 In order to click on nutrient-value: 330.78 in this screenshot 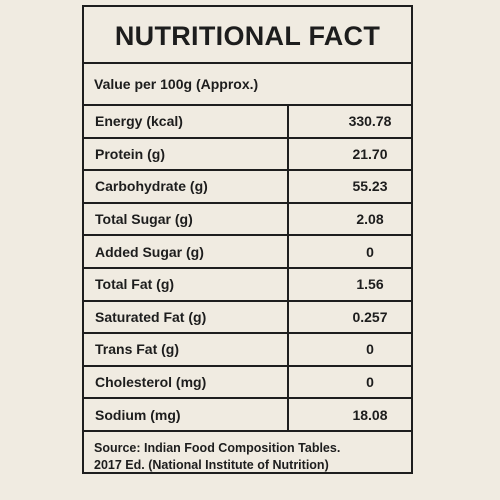, I will do `click(370, 121)`.